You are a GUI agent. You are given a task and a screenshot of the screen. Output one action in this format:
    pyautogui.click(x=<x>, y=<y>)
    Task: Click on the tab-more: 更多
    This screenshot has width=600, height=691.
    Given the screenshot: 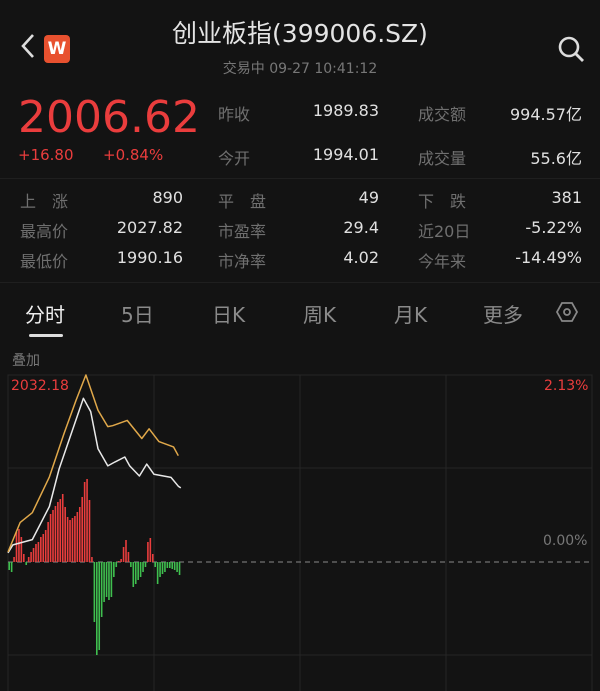 What is the action you would take?
    pyautogui.click(x=503, y=315)
    